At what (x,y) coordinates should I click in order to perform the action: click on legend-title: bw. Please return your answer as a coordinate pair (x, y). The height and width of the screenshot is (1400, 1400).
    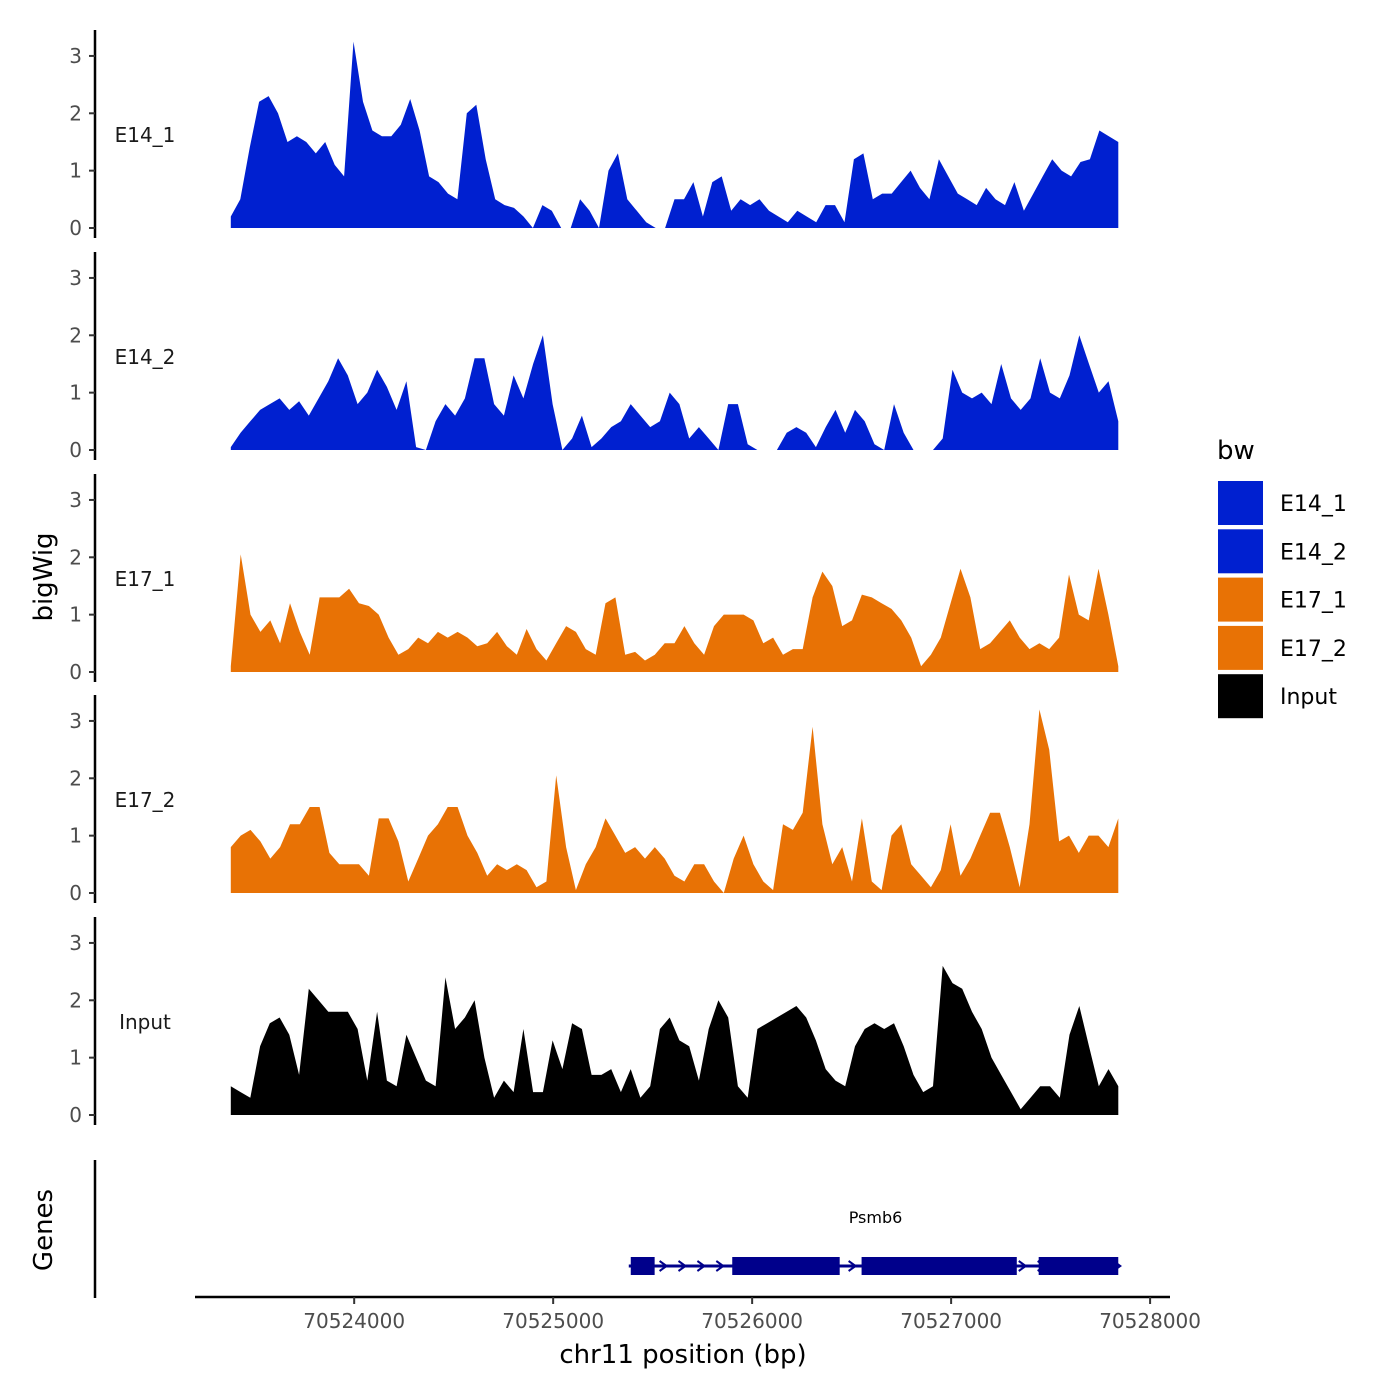
    Looking at the image, I should click on (1236, 451).